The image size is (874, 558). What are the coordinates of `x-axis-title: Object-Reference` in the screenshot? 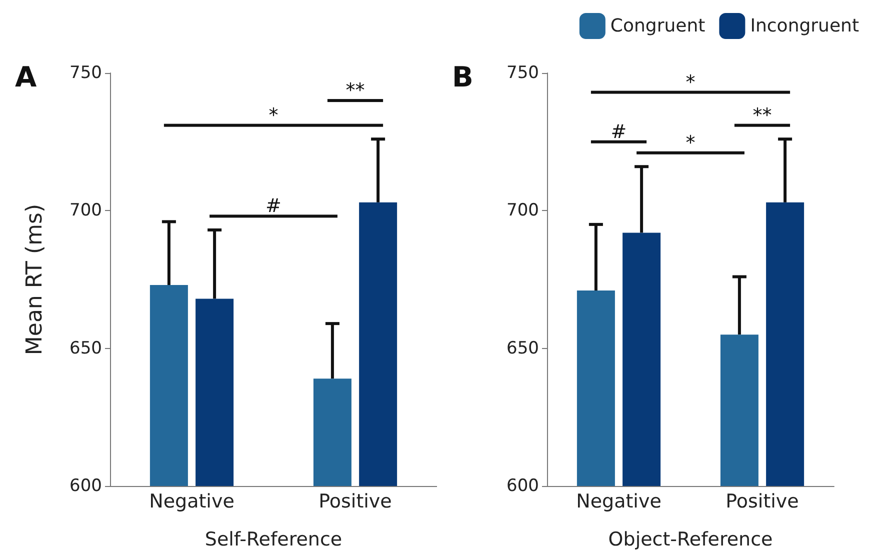 It's located at (690, 539).